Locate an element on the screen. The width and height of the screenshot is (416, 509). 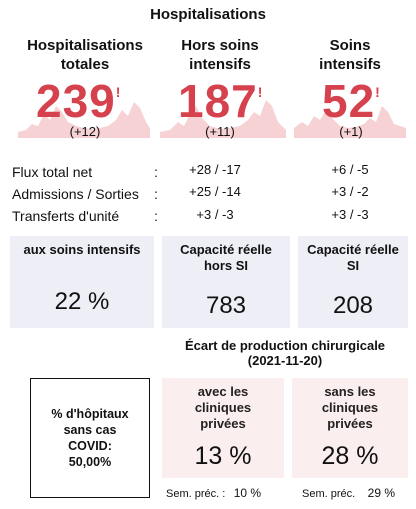
surgery-without-private-prev: Sem. préc. 29 % is located at coordinates (348, 493).